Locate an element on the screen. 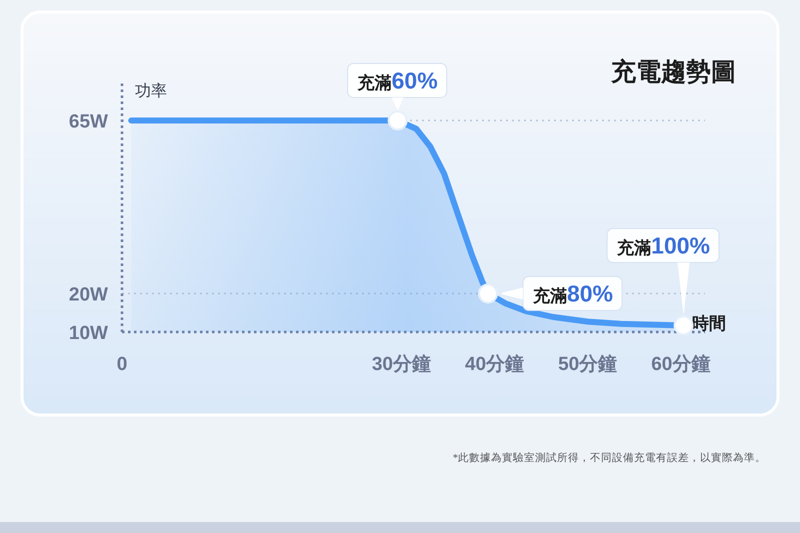 This screenshot has width=800, height=533. x-tick-label: 0 is located at coordinates (122, 364).